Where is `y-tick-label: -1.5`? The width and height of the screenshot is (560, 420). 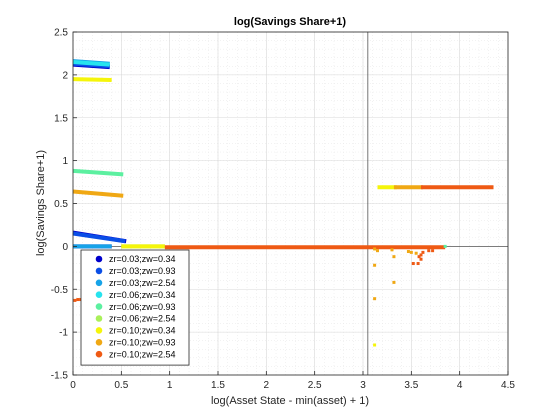
y-tick-label: -1.5 is located at coordinates (60, 376).